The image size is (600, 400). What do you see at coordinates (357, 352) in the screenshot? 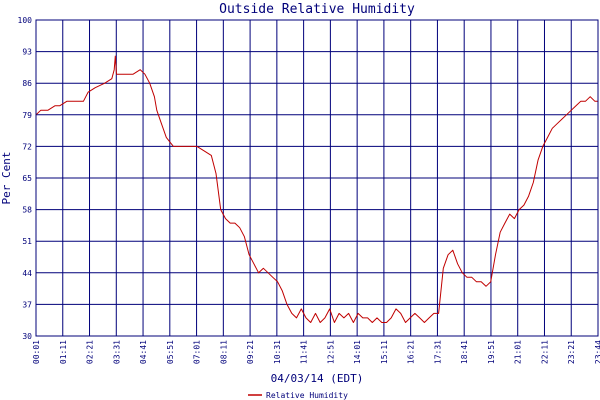
I see `x-tick-label: 14:01` at bounding box center [357, 352].